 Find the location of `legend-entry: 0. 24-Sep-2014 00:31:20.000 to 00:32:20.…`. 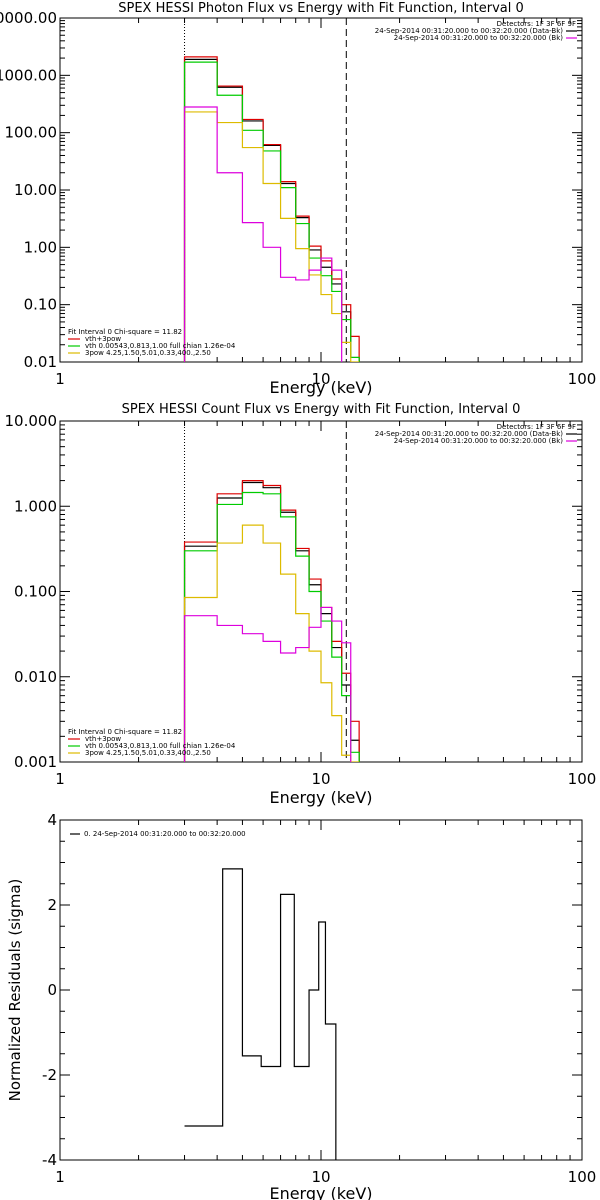

legend-entry: 0. 24-Sep-2014 00:31:20.000 to 00:32:20.… is located at coordinates (165, 834).